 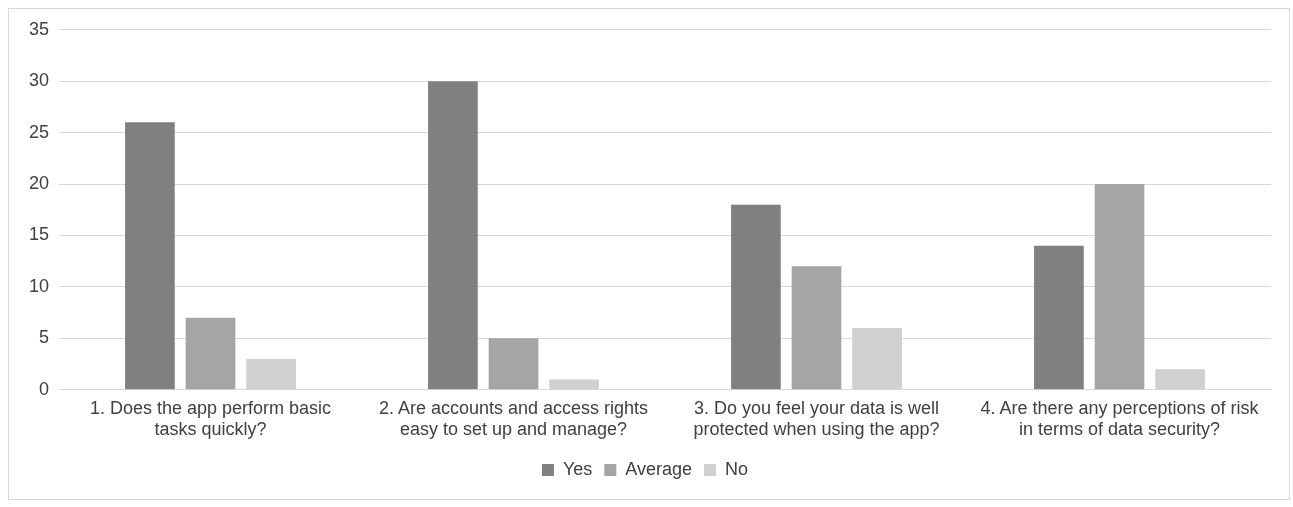 I want to click on legend-label: Average, so click(x=659, y=468).